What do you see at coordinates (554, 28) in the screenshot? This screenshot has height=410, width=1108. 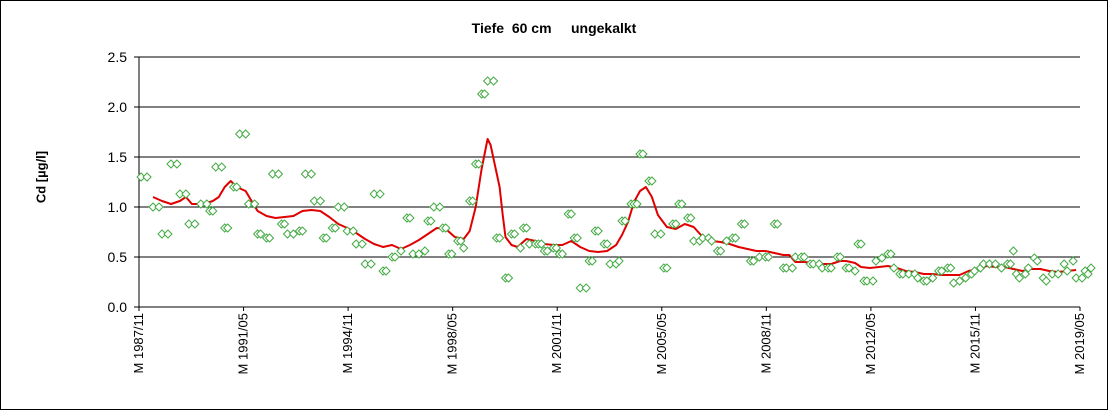 I see `chart-title: Tiefe 60 cm ungekalkt` at bounding box center [554, 28].